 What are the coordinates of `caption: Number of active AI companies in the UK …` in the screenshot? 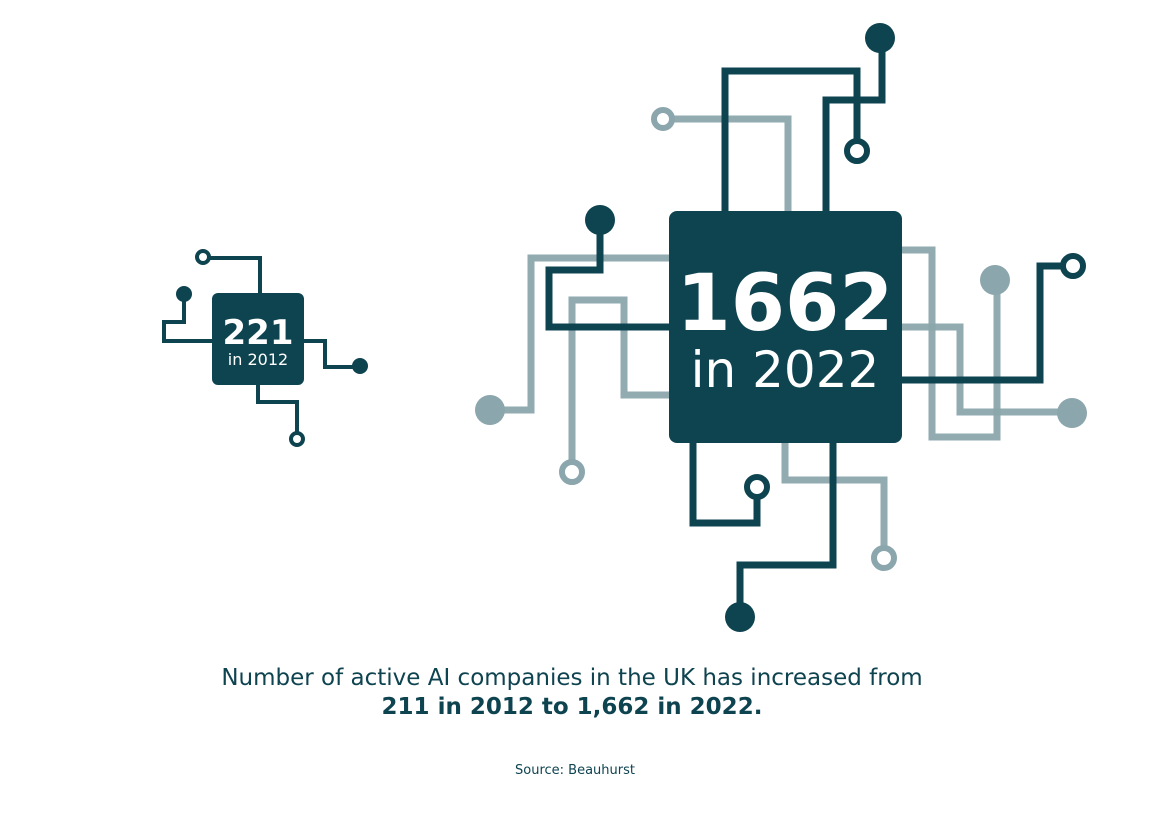 It's located at (571, 678).